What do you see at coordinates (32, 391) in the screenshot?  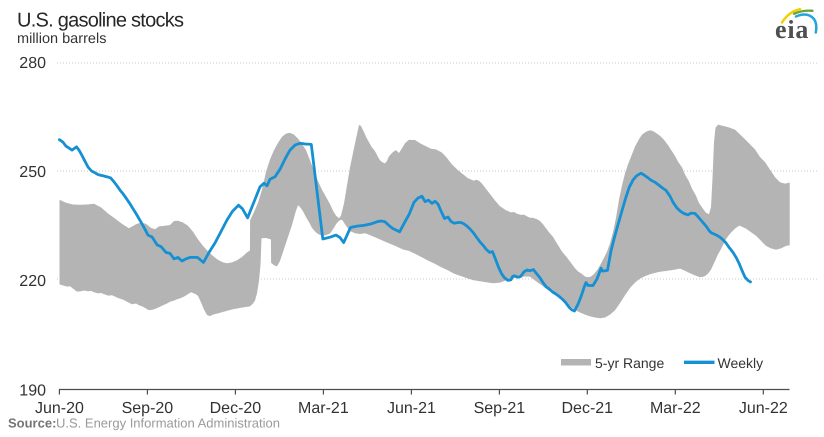 I see `svg-text: 190` at bounding box center [32, 391].